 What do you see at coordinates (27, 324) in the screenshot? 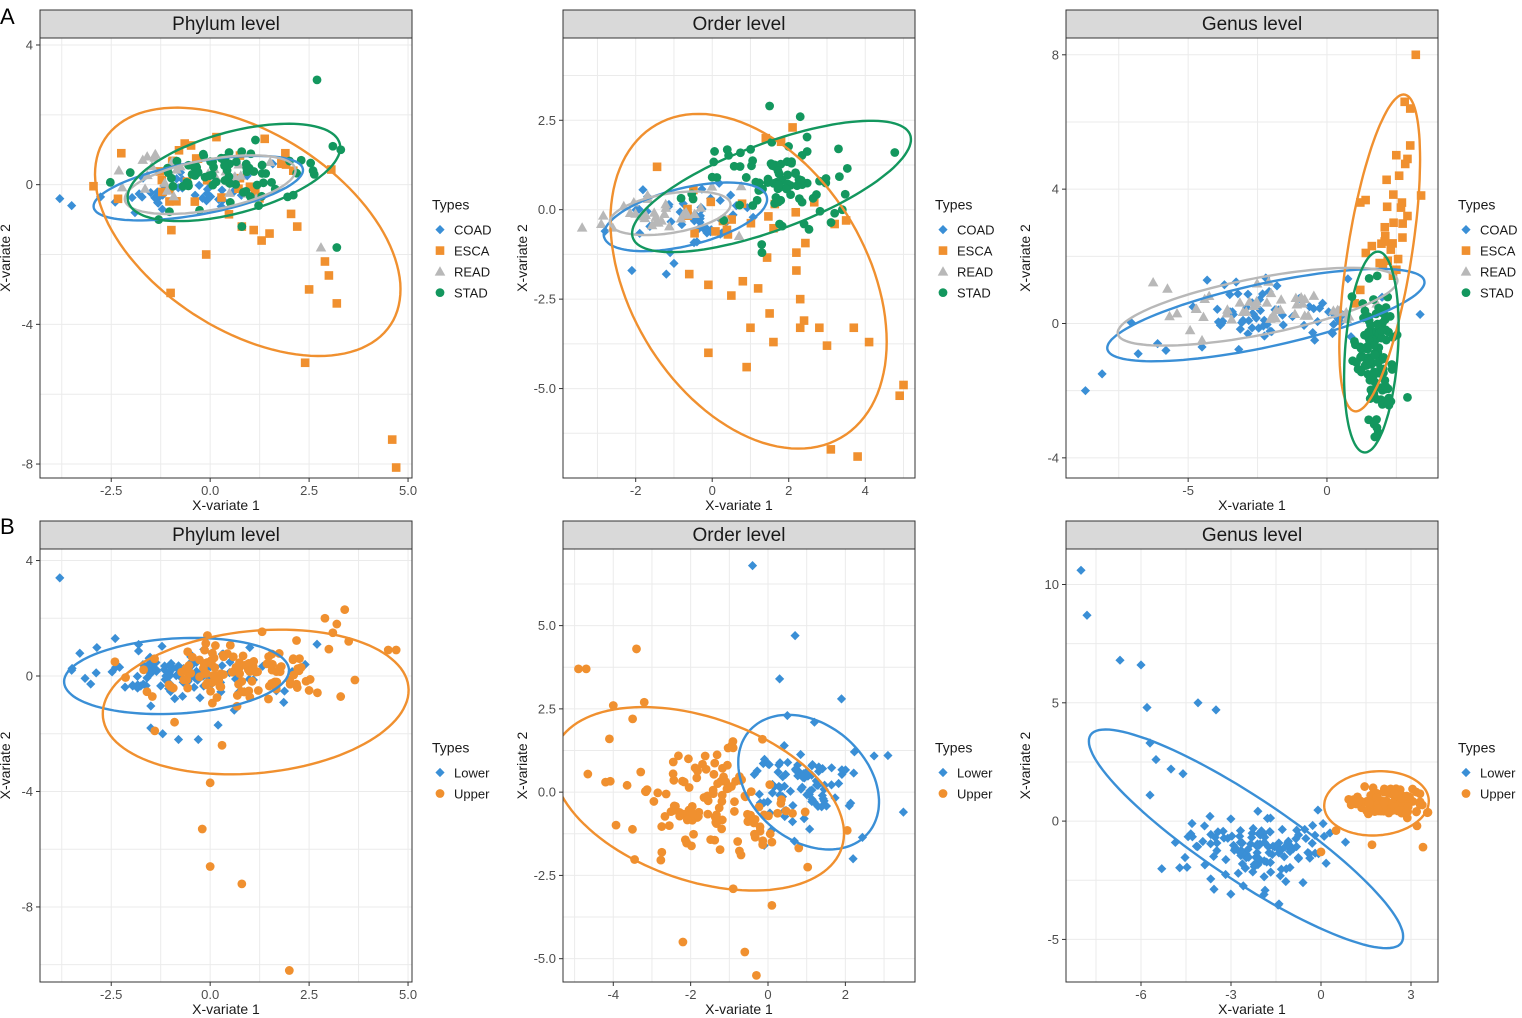
I see `y-tick-label: -4` at bounding box center [27, 324].